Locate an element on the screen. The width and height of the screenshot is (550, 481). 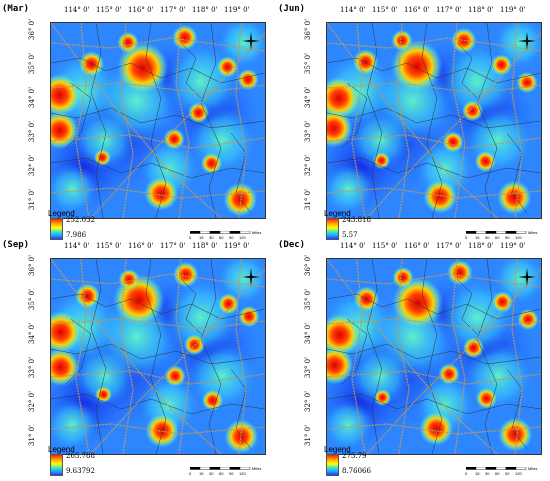
legend-max-value: 275.79 is located at coordinates (354, 456).